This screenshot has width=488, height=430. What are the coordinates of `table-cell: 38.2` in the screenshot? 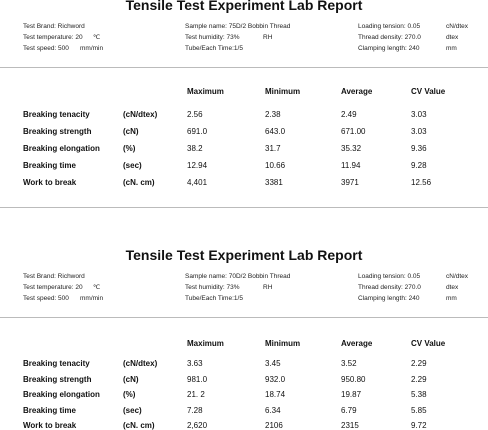 It's located at (195, 148).